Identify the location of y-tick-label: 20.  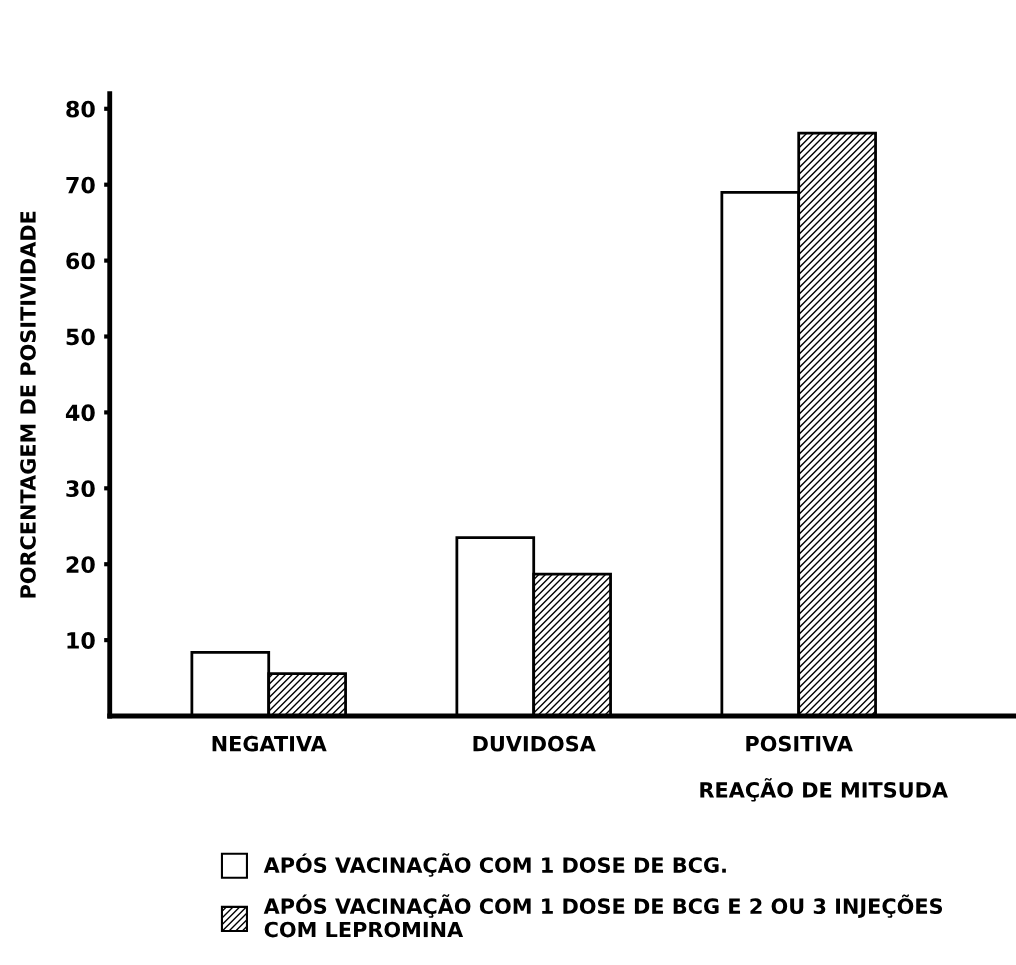
(80, 564).